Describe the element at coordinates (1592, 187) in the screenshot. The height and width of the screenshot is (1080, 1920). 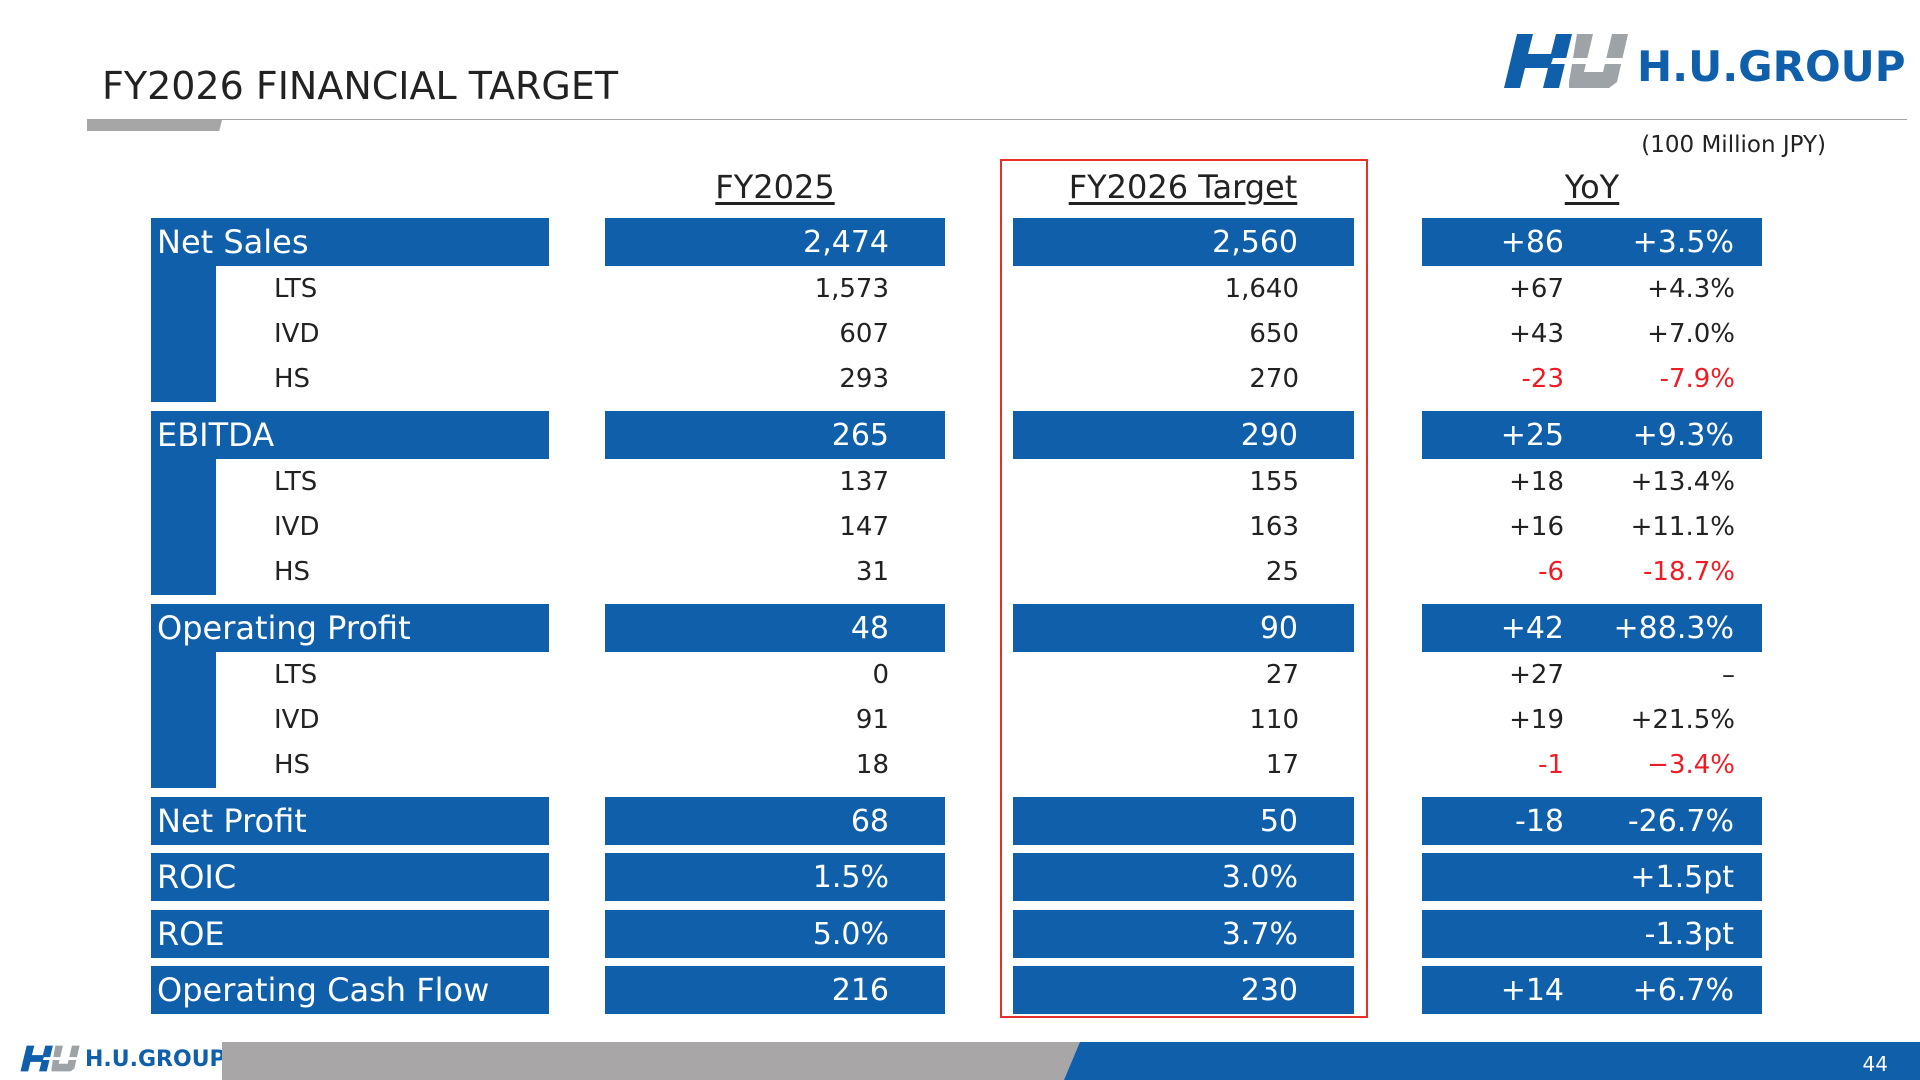
I see `column-header-yoy: YoY` at that location.